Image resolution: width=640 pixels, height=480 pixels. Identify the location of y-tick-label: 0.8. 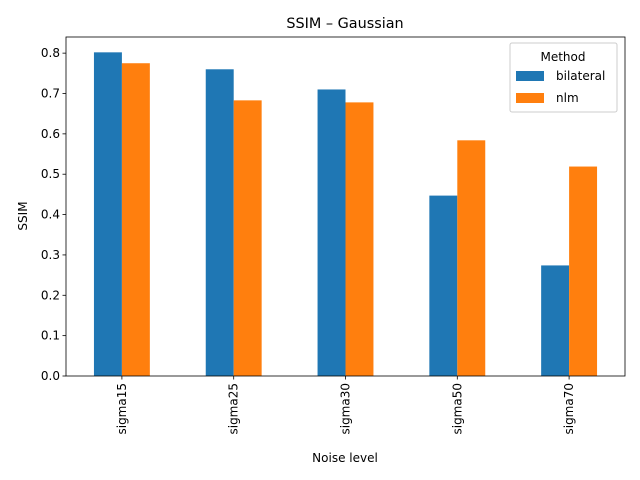
(50, 53).